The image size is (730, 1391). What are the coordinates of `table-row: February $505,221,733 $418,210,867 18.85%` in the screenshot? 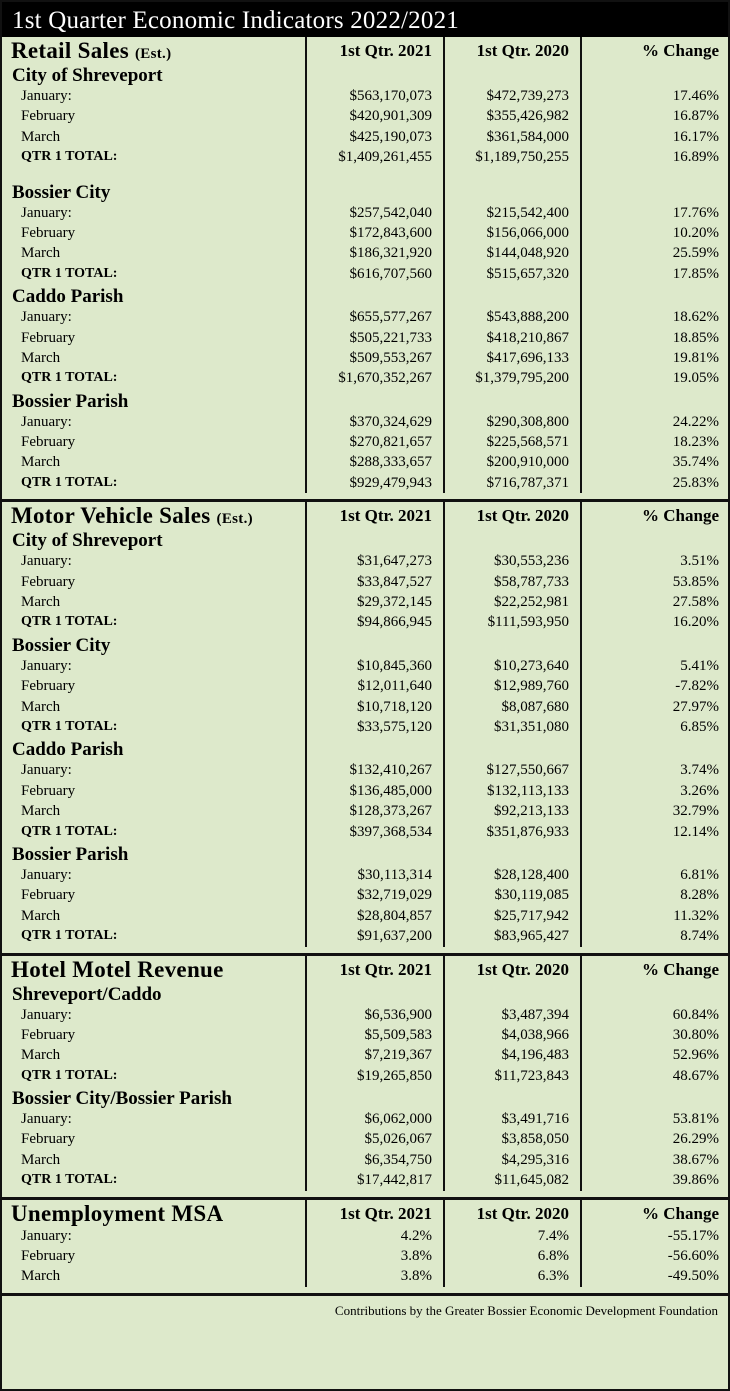 It's located at (365, 337).